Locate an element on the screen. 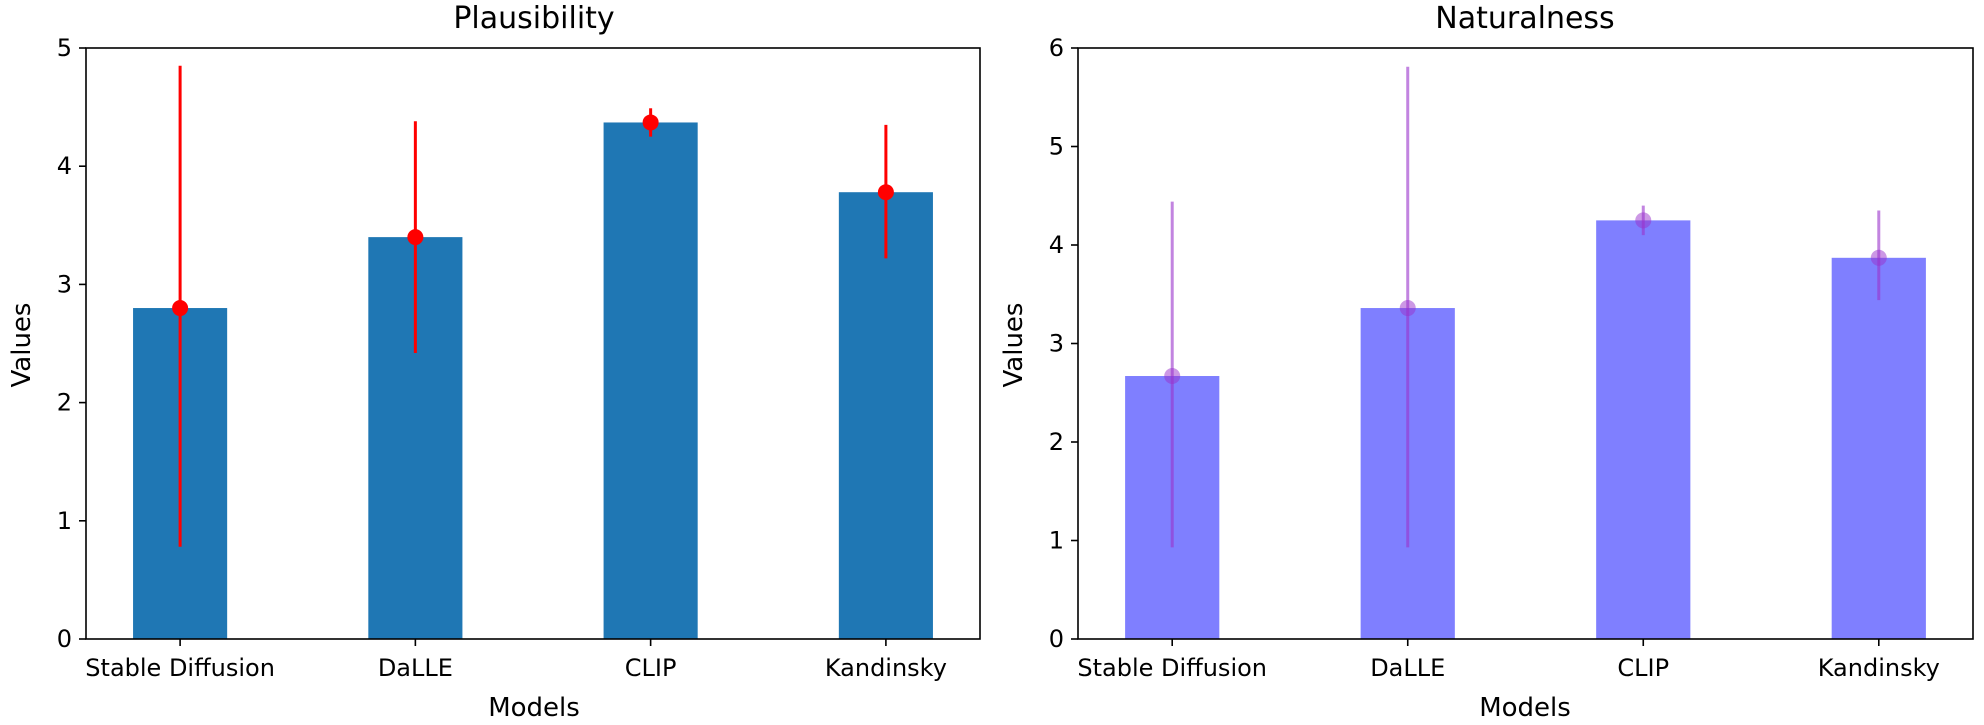  chart-title: Naturalness is located at coordinates (1524, 18).